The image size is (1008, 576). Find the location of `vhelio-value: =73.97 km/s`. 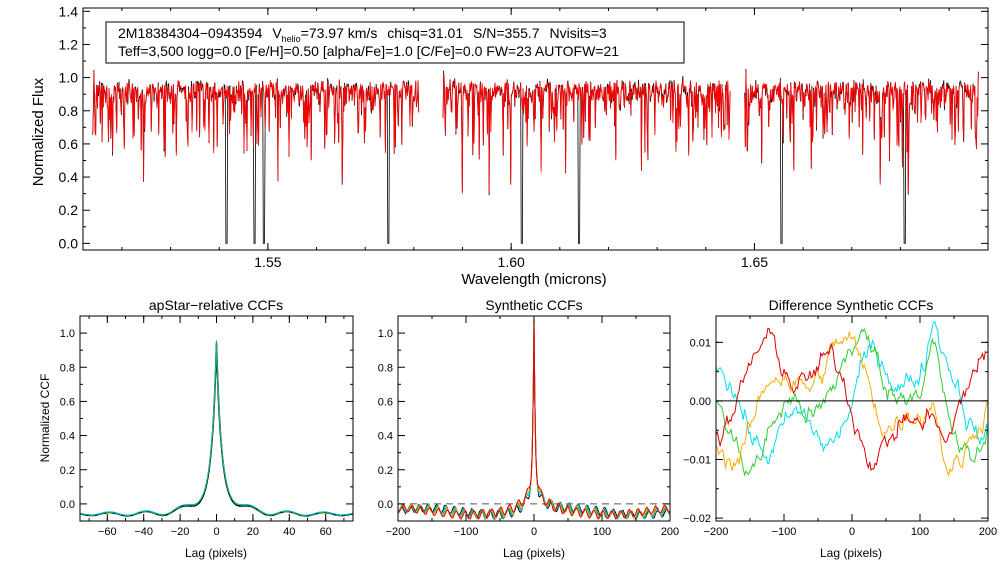

vhelio-value: =73.97 km/s is located at coordinates (339, 33).